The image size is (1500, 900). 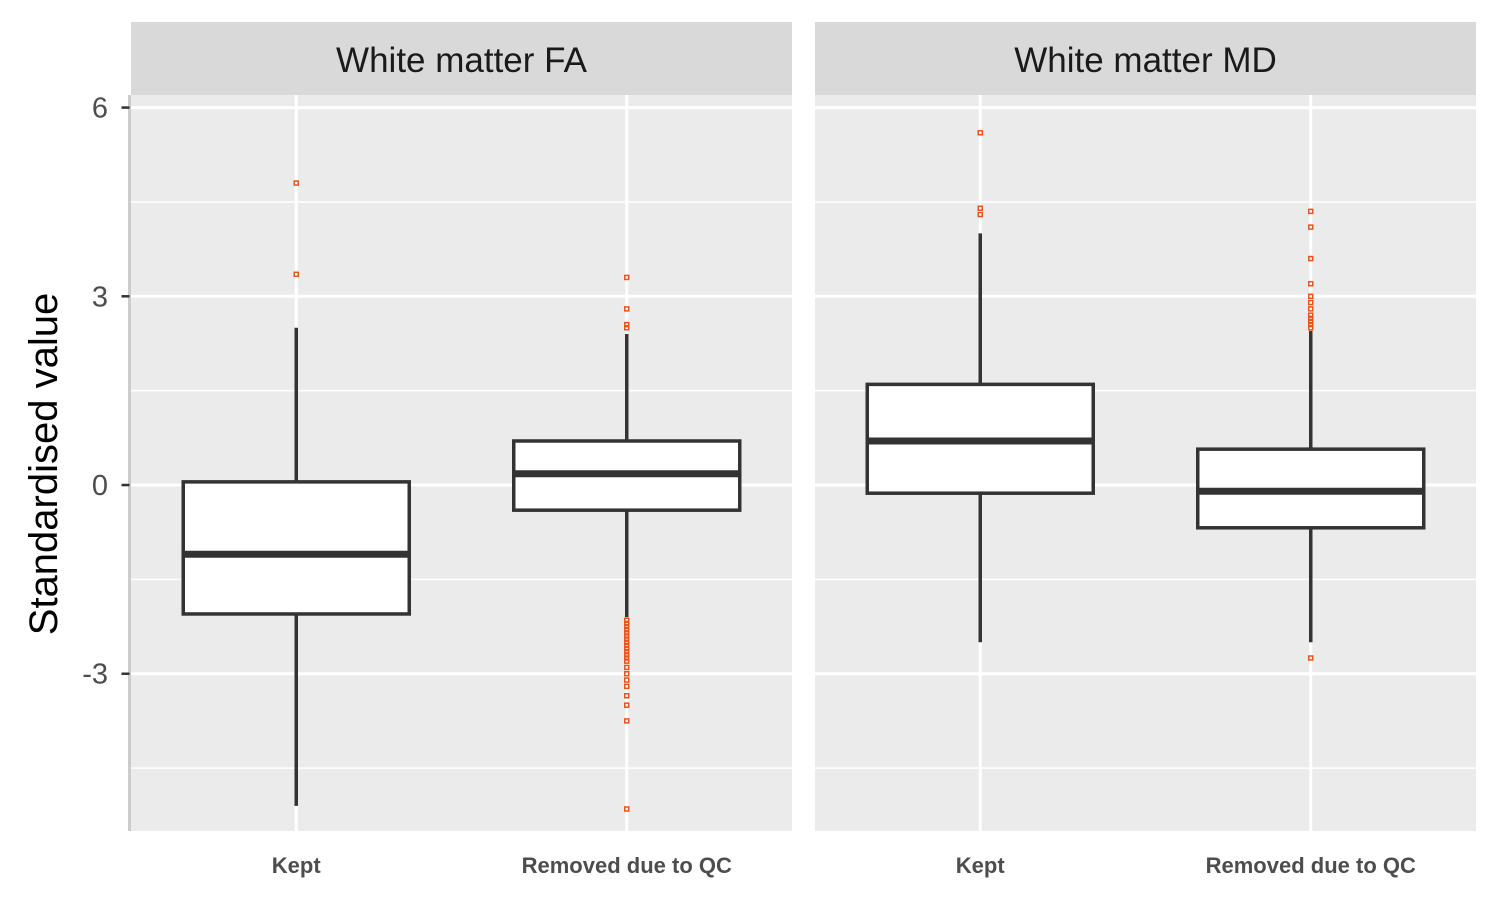 What do you see at coordinates (100, 297) in the screenshot?
I see `y-tick-label: 3` at bounding box center [100, 297].